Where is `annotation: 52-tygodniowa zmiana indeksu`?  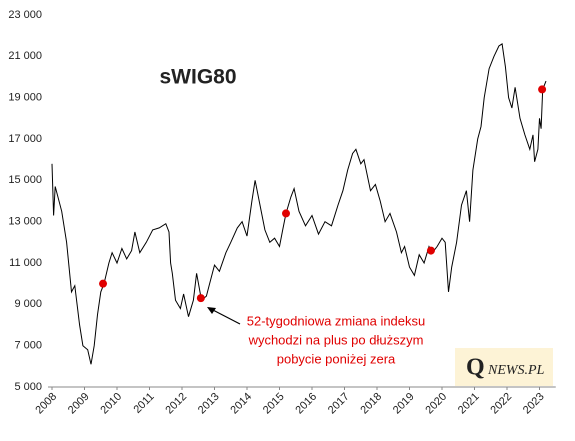 annotation: 52-tygodniowa zmiana indeksu is located at coordinates (336, 320).